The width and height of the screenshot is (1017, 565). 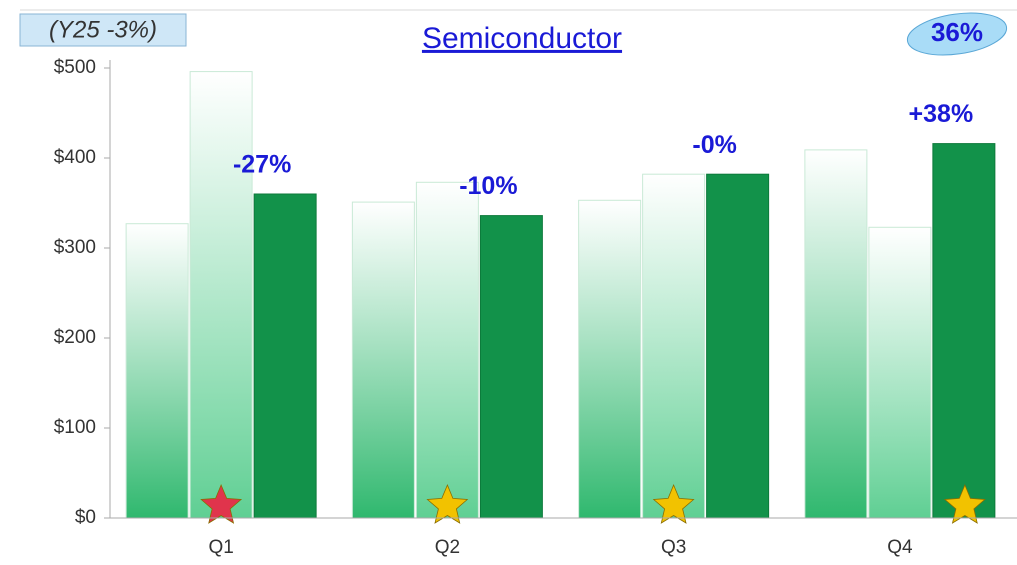 What do you see at coordinates (673, 547) in the screenshot?
I see `x-tick-label: Q3` at bounding box center [673, 547].